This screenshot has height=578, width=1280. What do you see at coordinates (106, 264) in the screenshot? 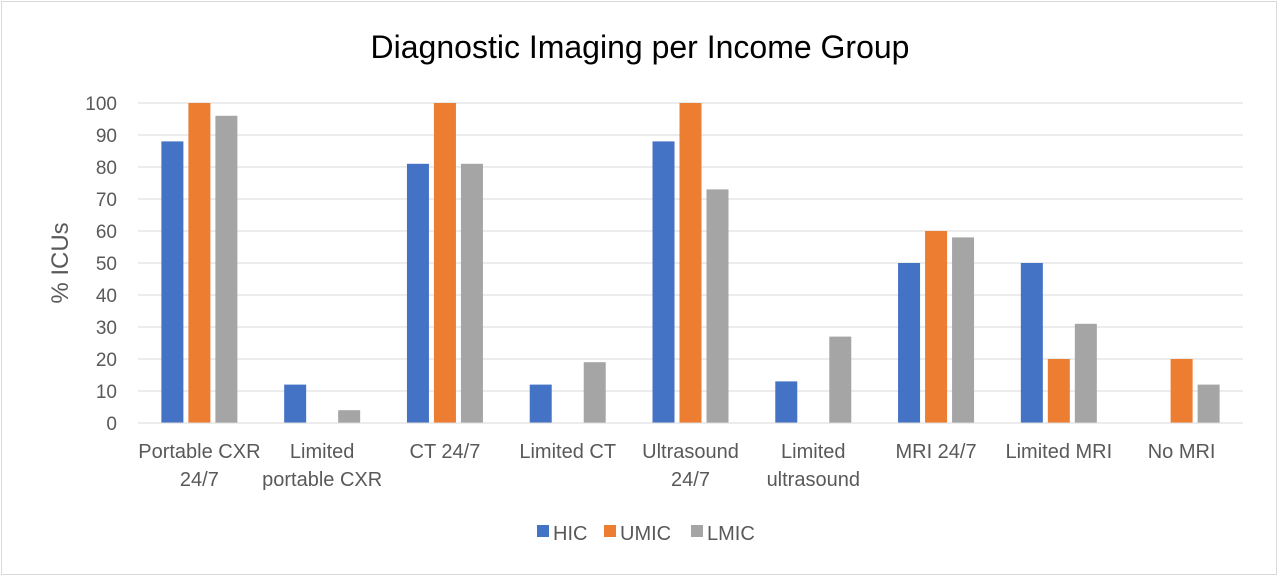
I see `y-tick-label: 50` at bounding box center [106, 264].